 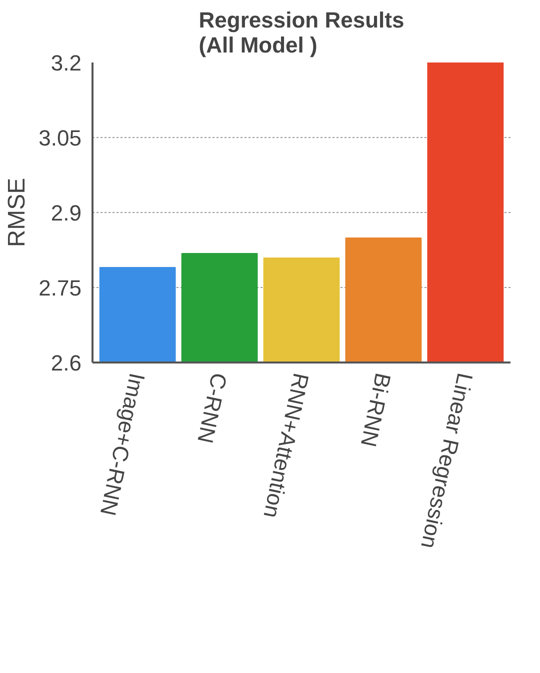 I want to click on x-tick-label: C-RNN, so click(x=212, y=408).